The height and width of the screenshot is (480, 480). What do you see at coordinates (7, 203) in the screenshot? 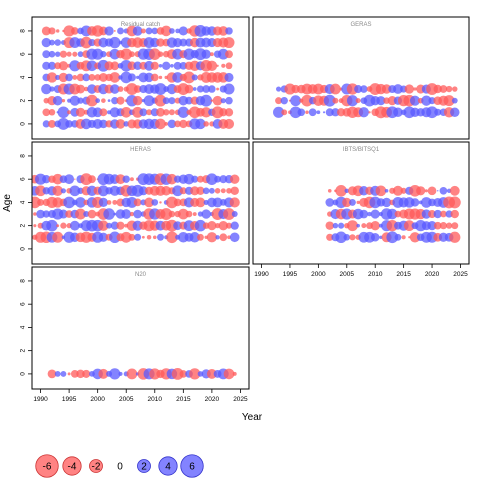
I see `y-axis-title: Age` at bounding box center [7, 203].